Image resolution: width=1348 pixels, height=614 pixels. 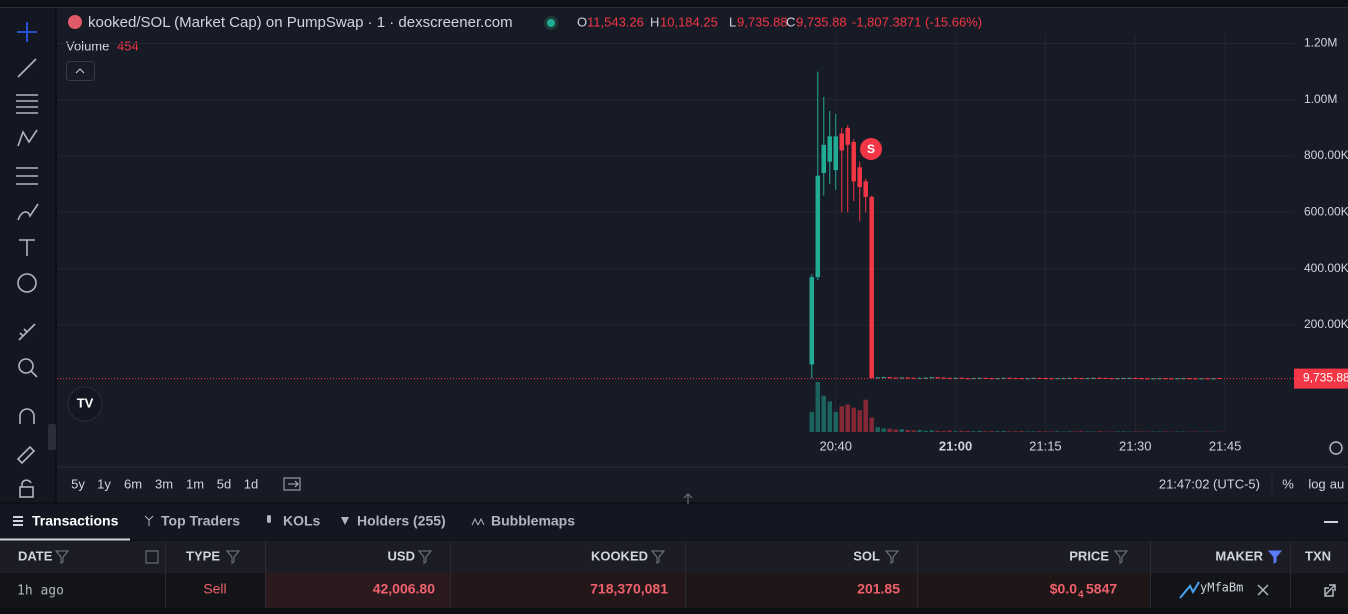 I want to click on volume-label: Volume, so click(x=87, y=45).